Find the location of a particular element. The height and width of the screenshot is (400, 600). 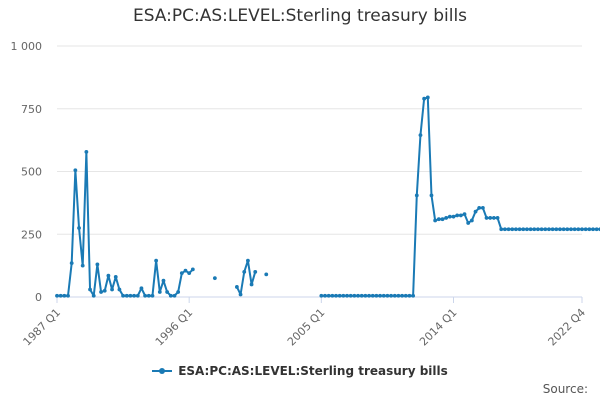

chart-title: ESA:PC:AS:LEVEL:Sterling treasury bills is located at coordinates (300, 16).